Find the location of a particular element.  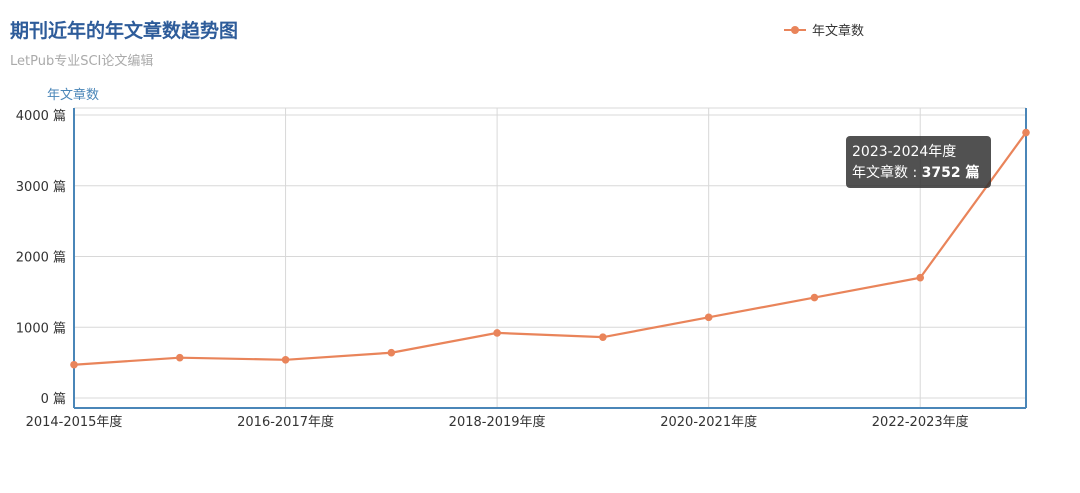

legend: 年文章数 is located at coordinates (824, 29).